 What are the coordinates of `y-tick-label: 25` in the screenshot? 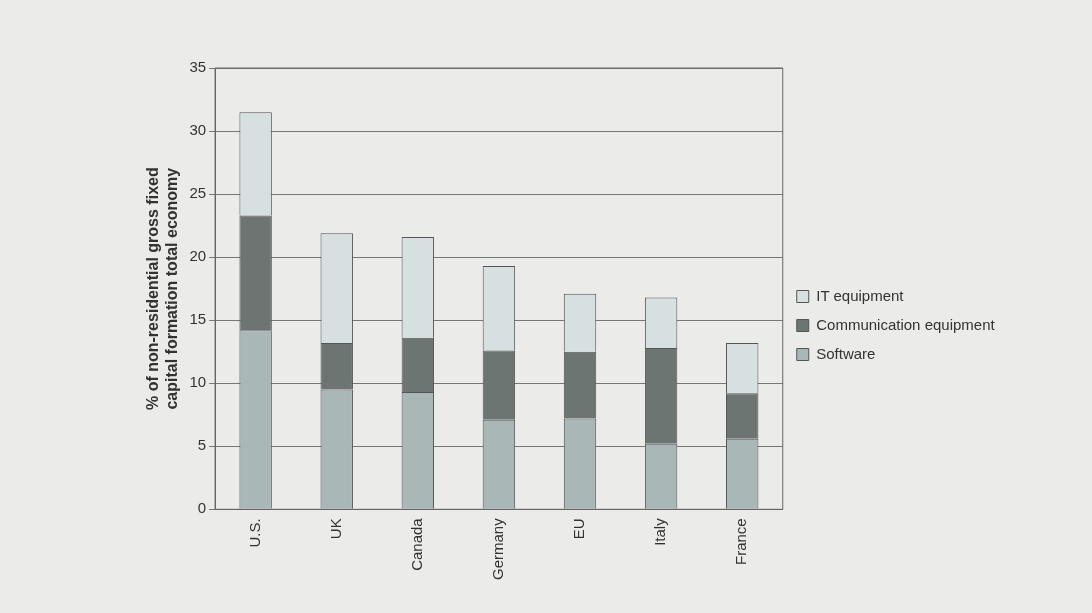 It's located at (198, 193).